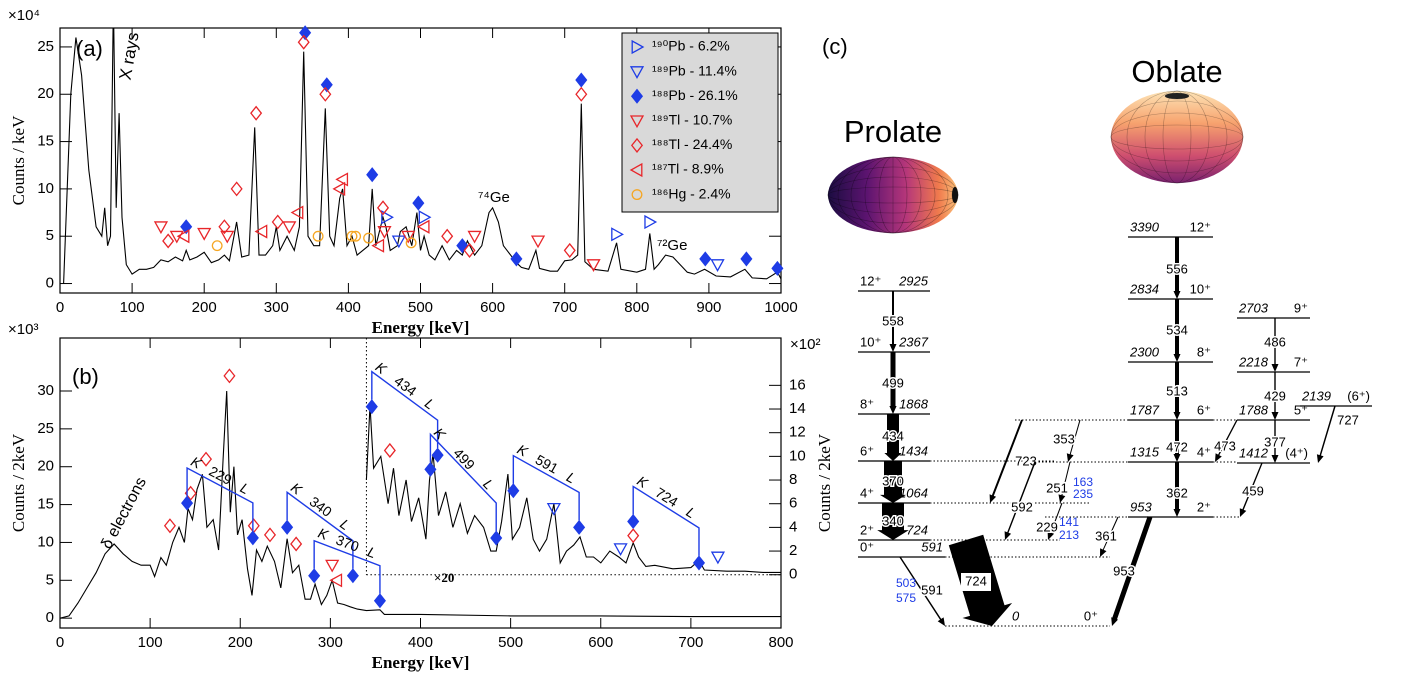 This screenshot has width=1413, height=685. Describe the element at coordinates (221, 475) in the screenshot. I see `conversion-label: 229` at that location.